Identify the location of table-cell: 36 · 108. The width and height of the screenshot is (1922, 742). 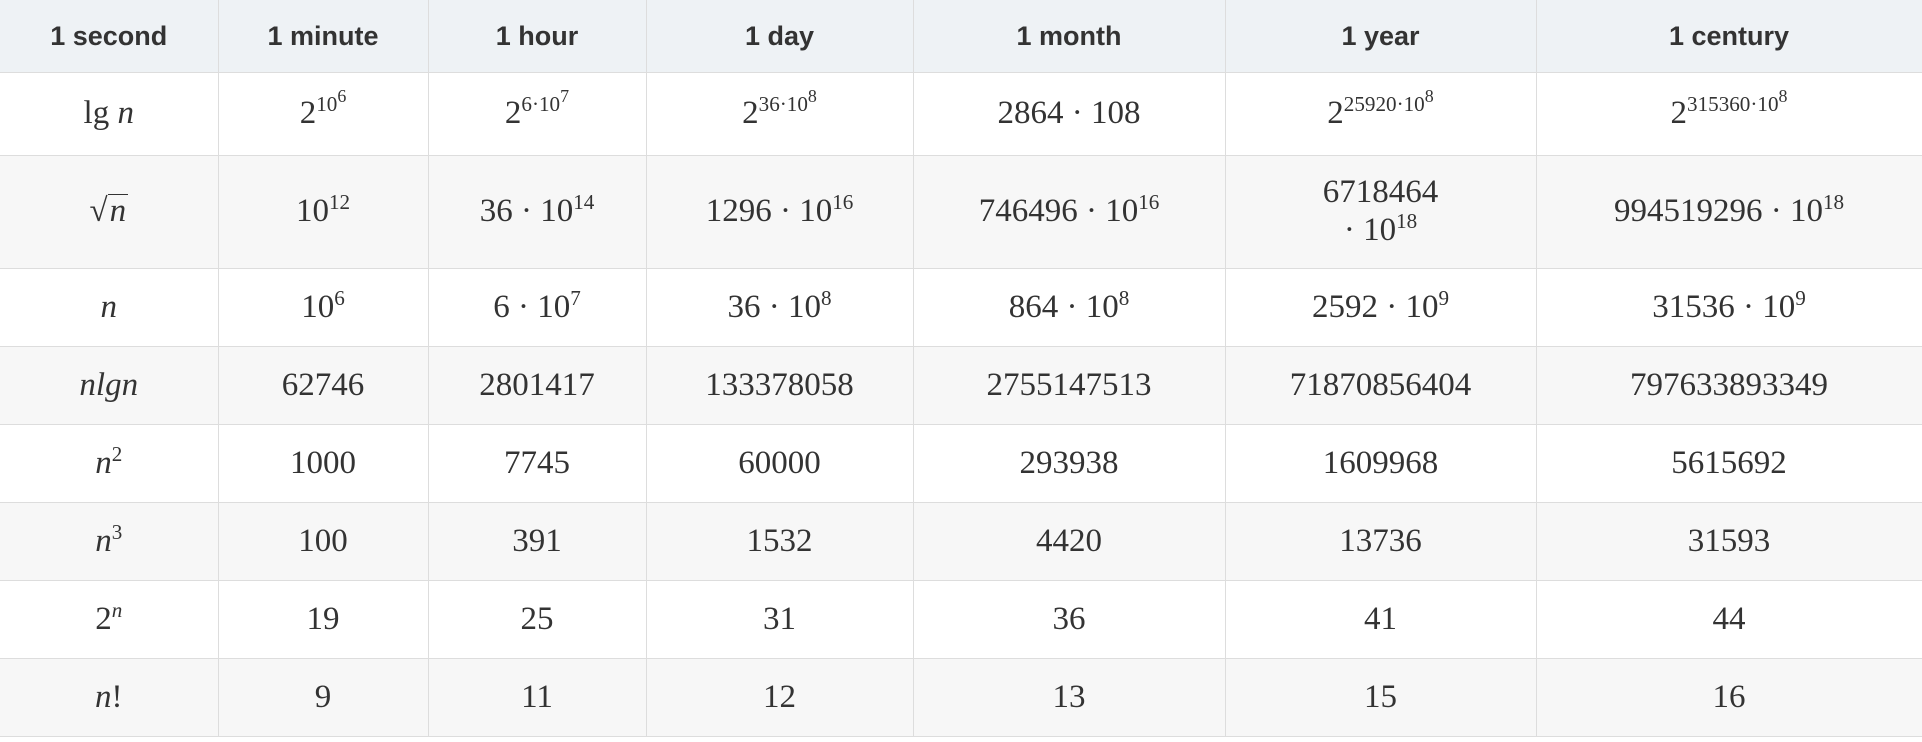
(779, 307).